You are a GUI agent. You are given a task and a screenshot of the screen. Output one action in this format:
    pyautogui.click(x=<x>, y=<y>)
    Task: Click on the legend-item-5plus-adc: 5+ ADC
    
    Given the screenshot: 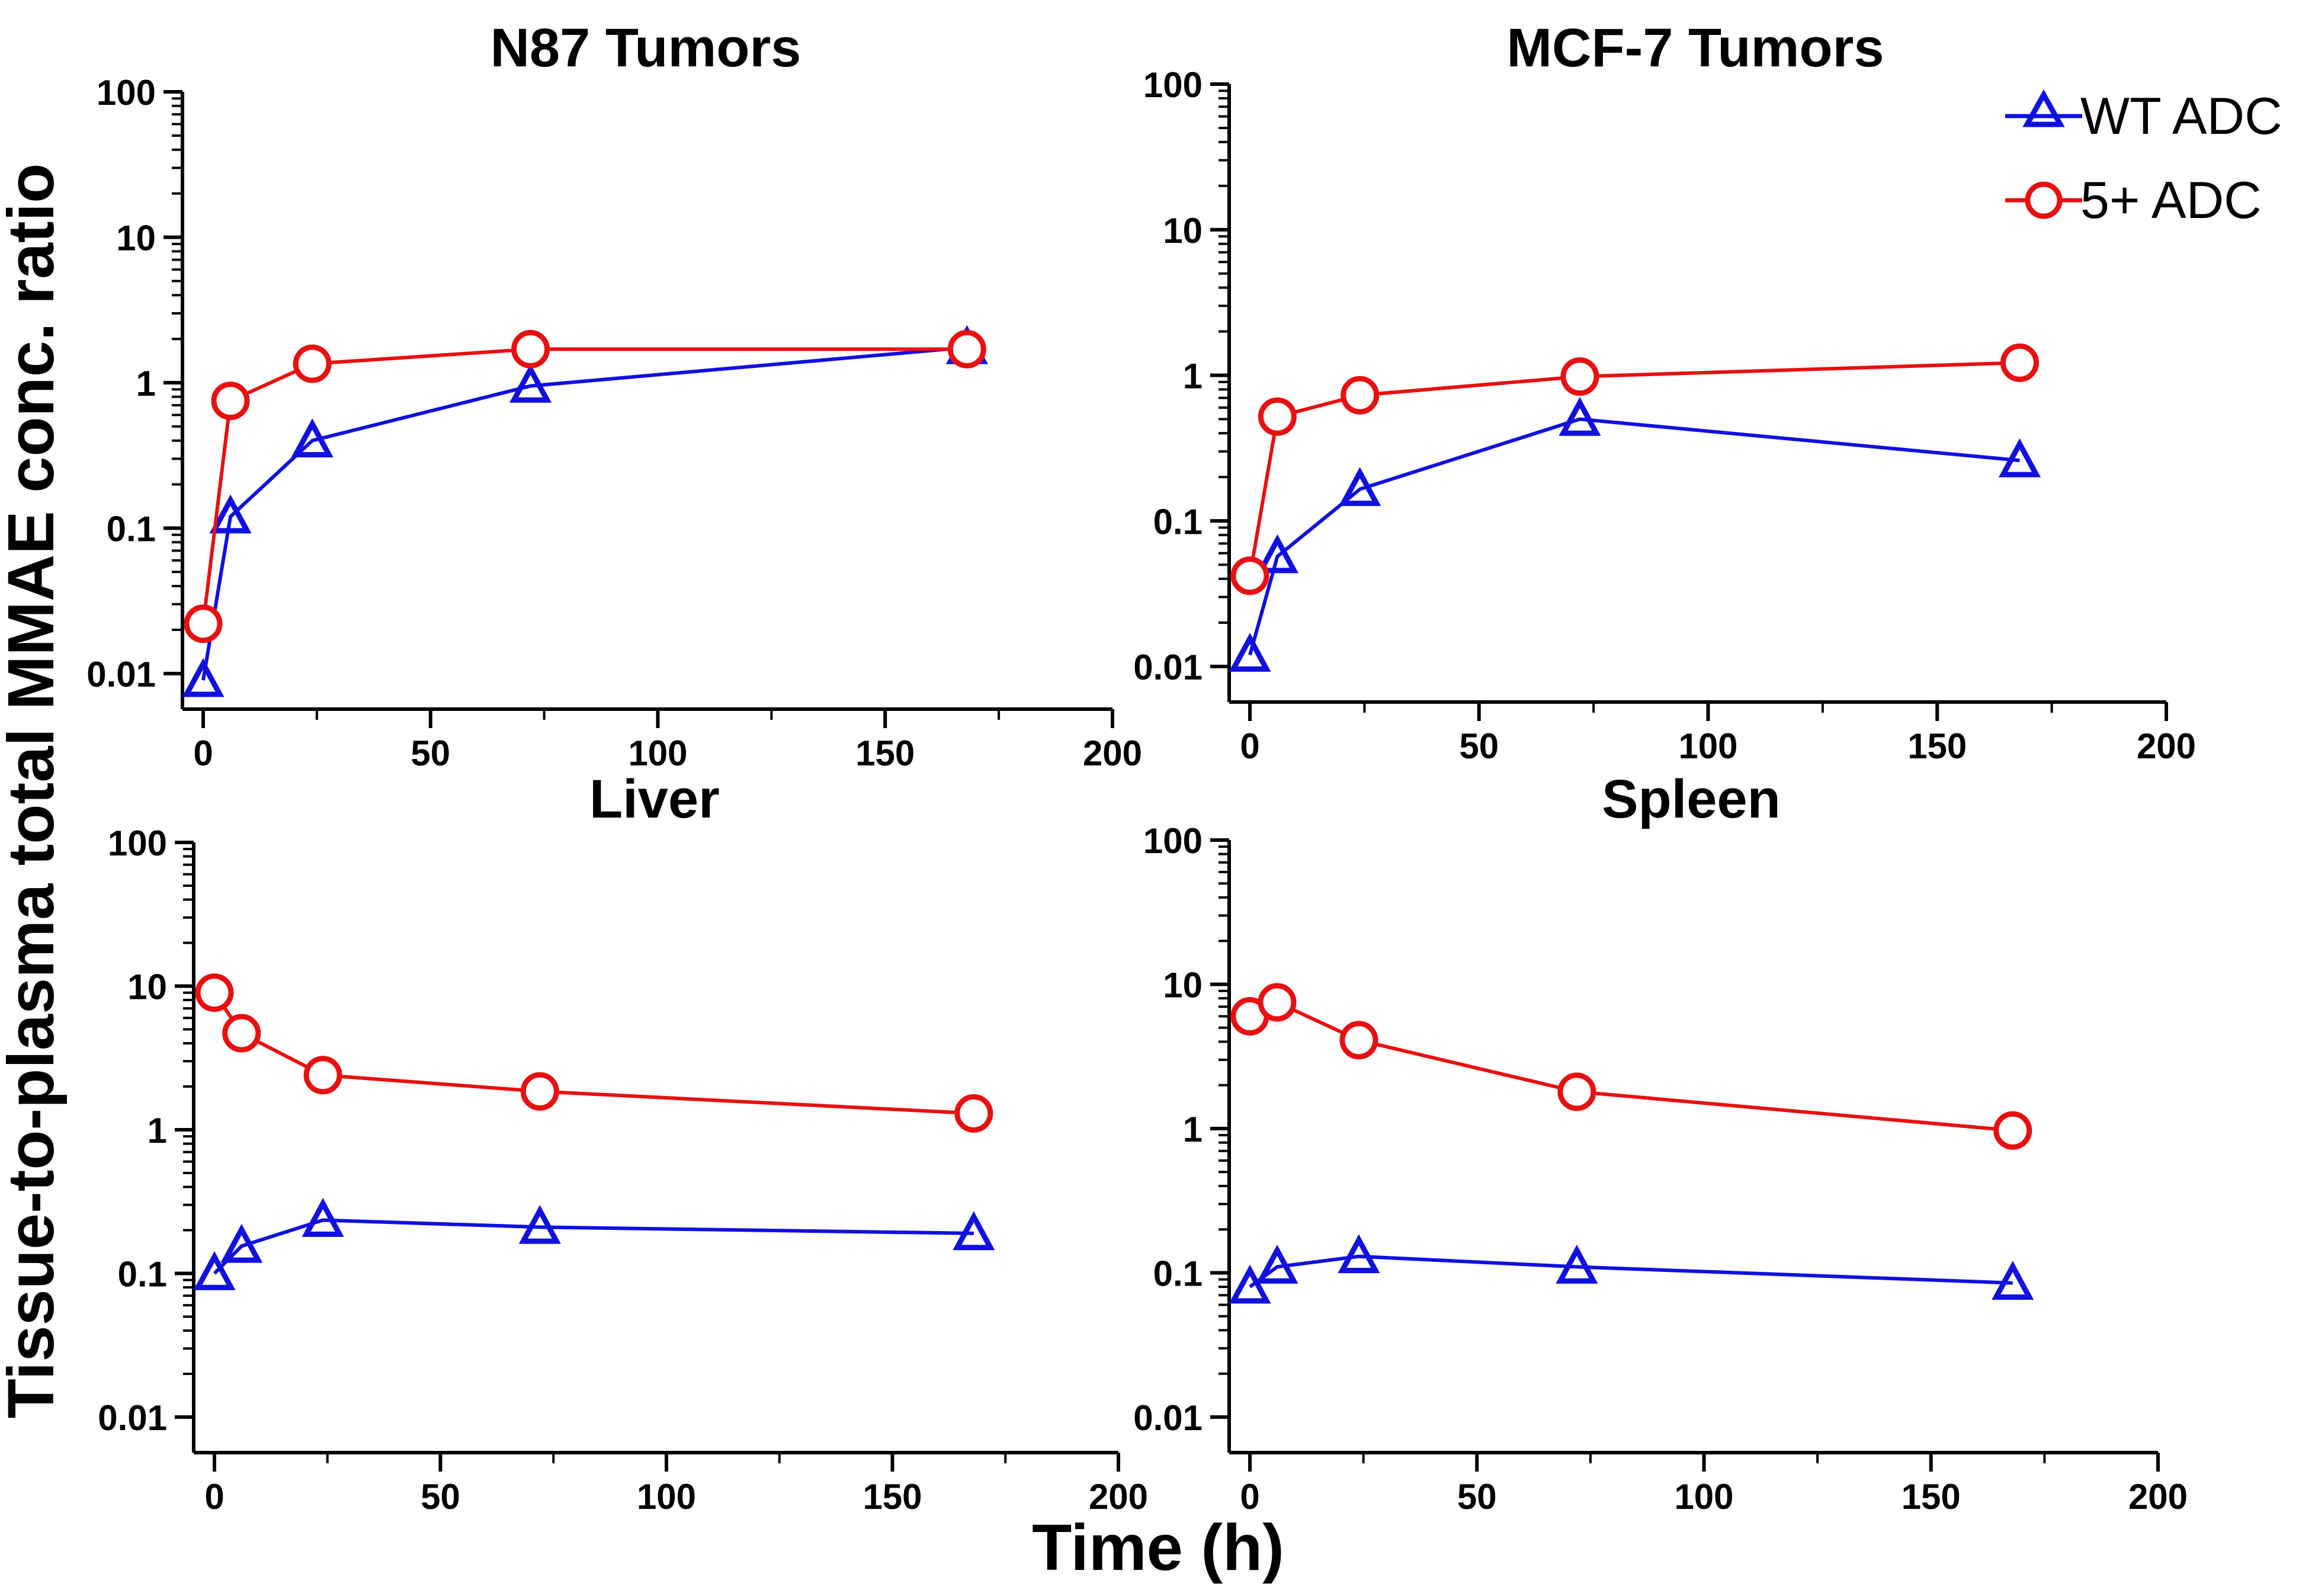 What is the action you would take?
    pyautogui.click(x=2133, y=200)
    